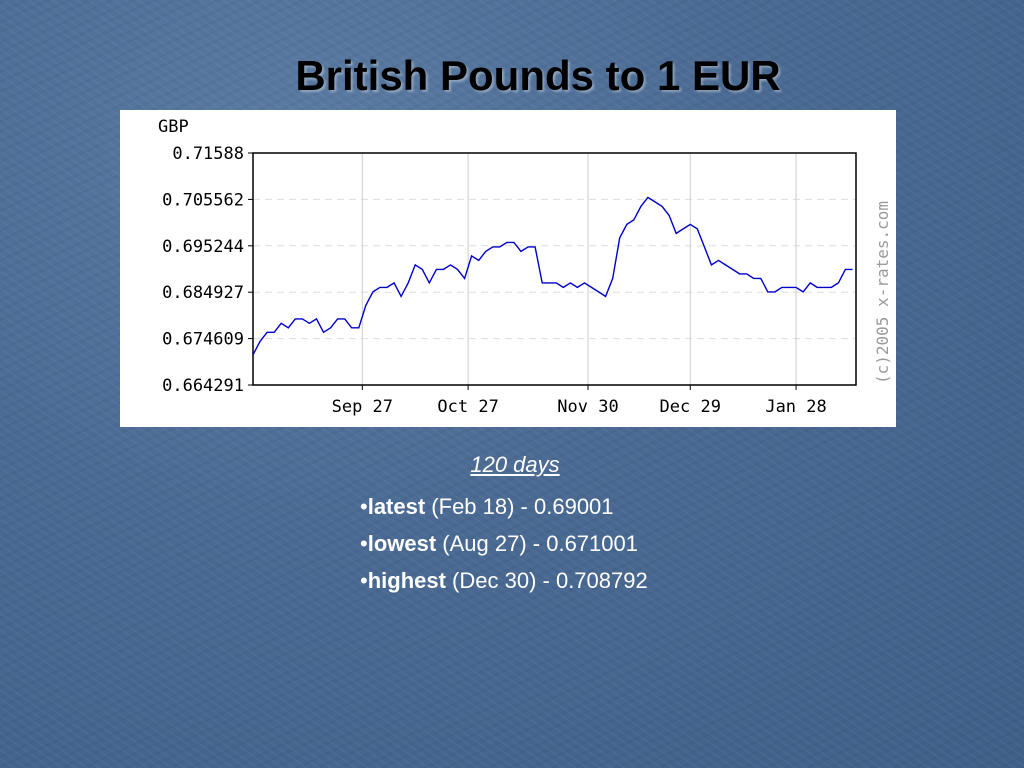 This screenshot has width=1024, height=768. Describe the element at coordinates (203, 200) in the screenshot. I see `y-tick-label: 0.705562` at that location.